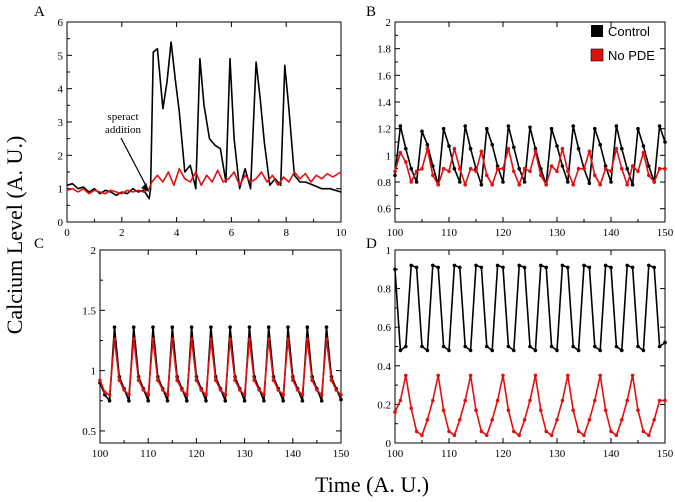  I want to click on annotation-arrow-shaft, so click(134, 163).